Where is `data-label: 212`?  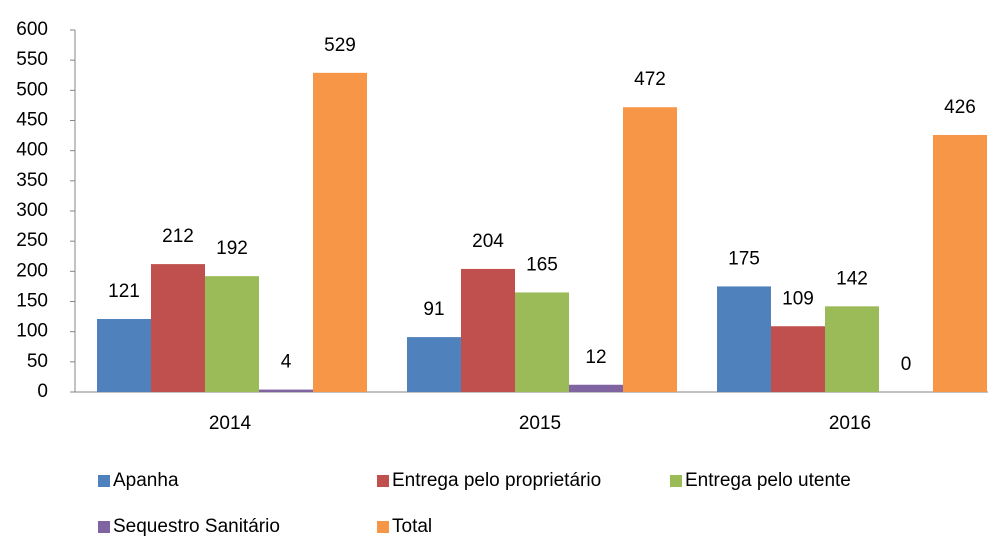
data-label: 212 is located at coordinates (178, 236).